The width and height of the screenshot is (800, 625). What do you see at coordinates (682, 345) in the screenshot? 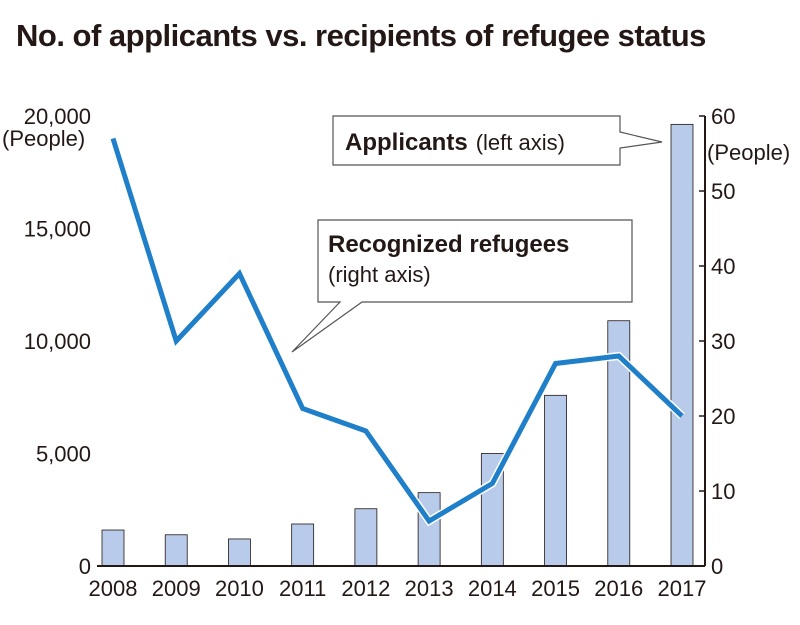
I see `bar-applicants-2017` at bounding box center [682, 345].